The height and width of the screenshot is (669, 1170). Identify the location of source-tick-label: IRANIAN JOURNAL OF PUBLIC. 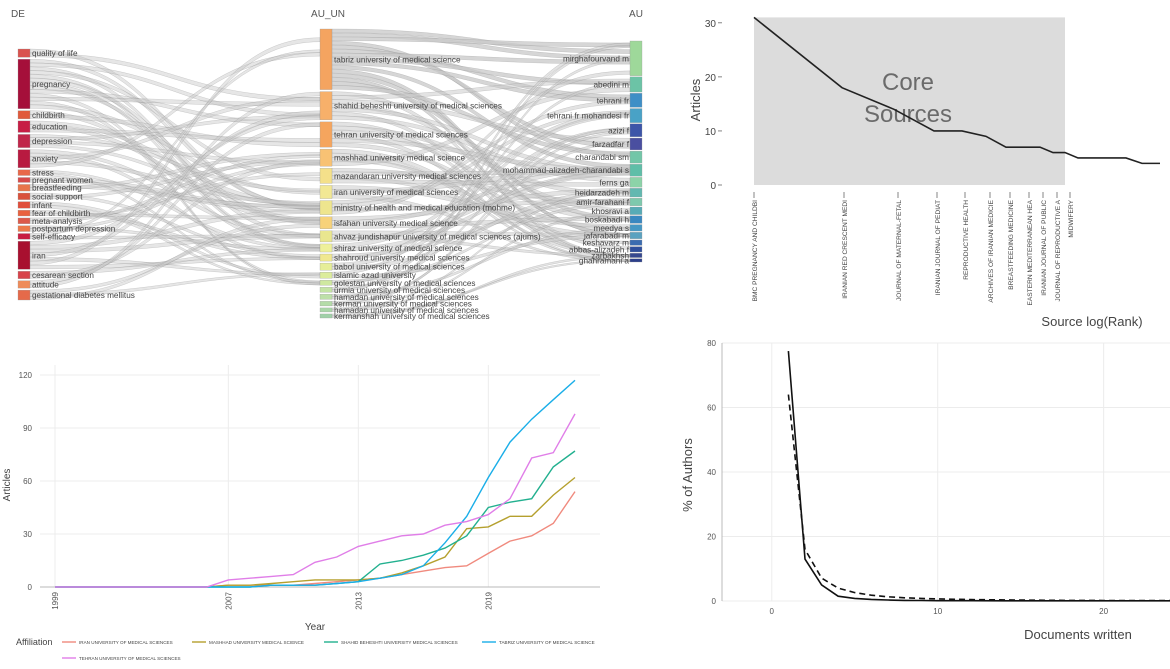
(1044, 248).